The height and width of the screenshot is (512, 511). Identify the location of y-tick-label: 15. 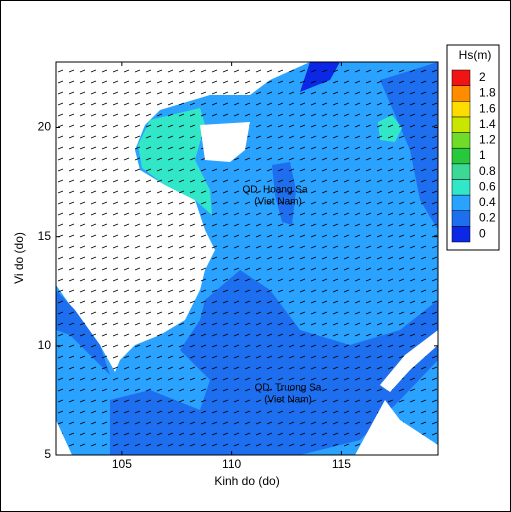
(45, 236).